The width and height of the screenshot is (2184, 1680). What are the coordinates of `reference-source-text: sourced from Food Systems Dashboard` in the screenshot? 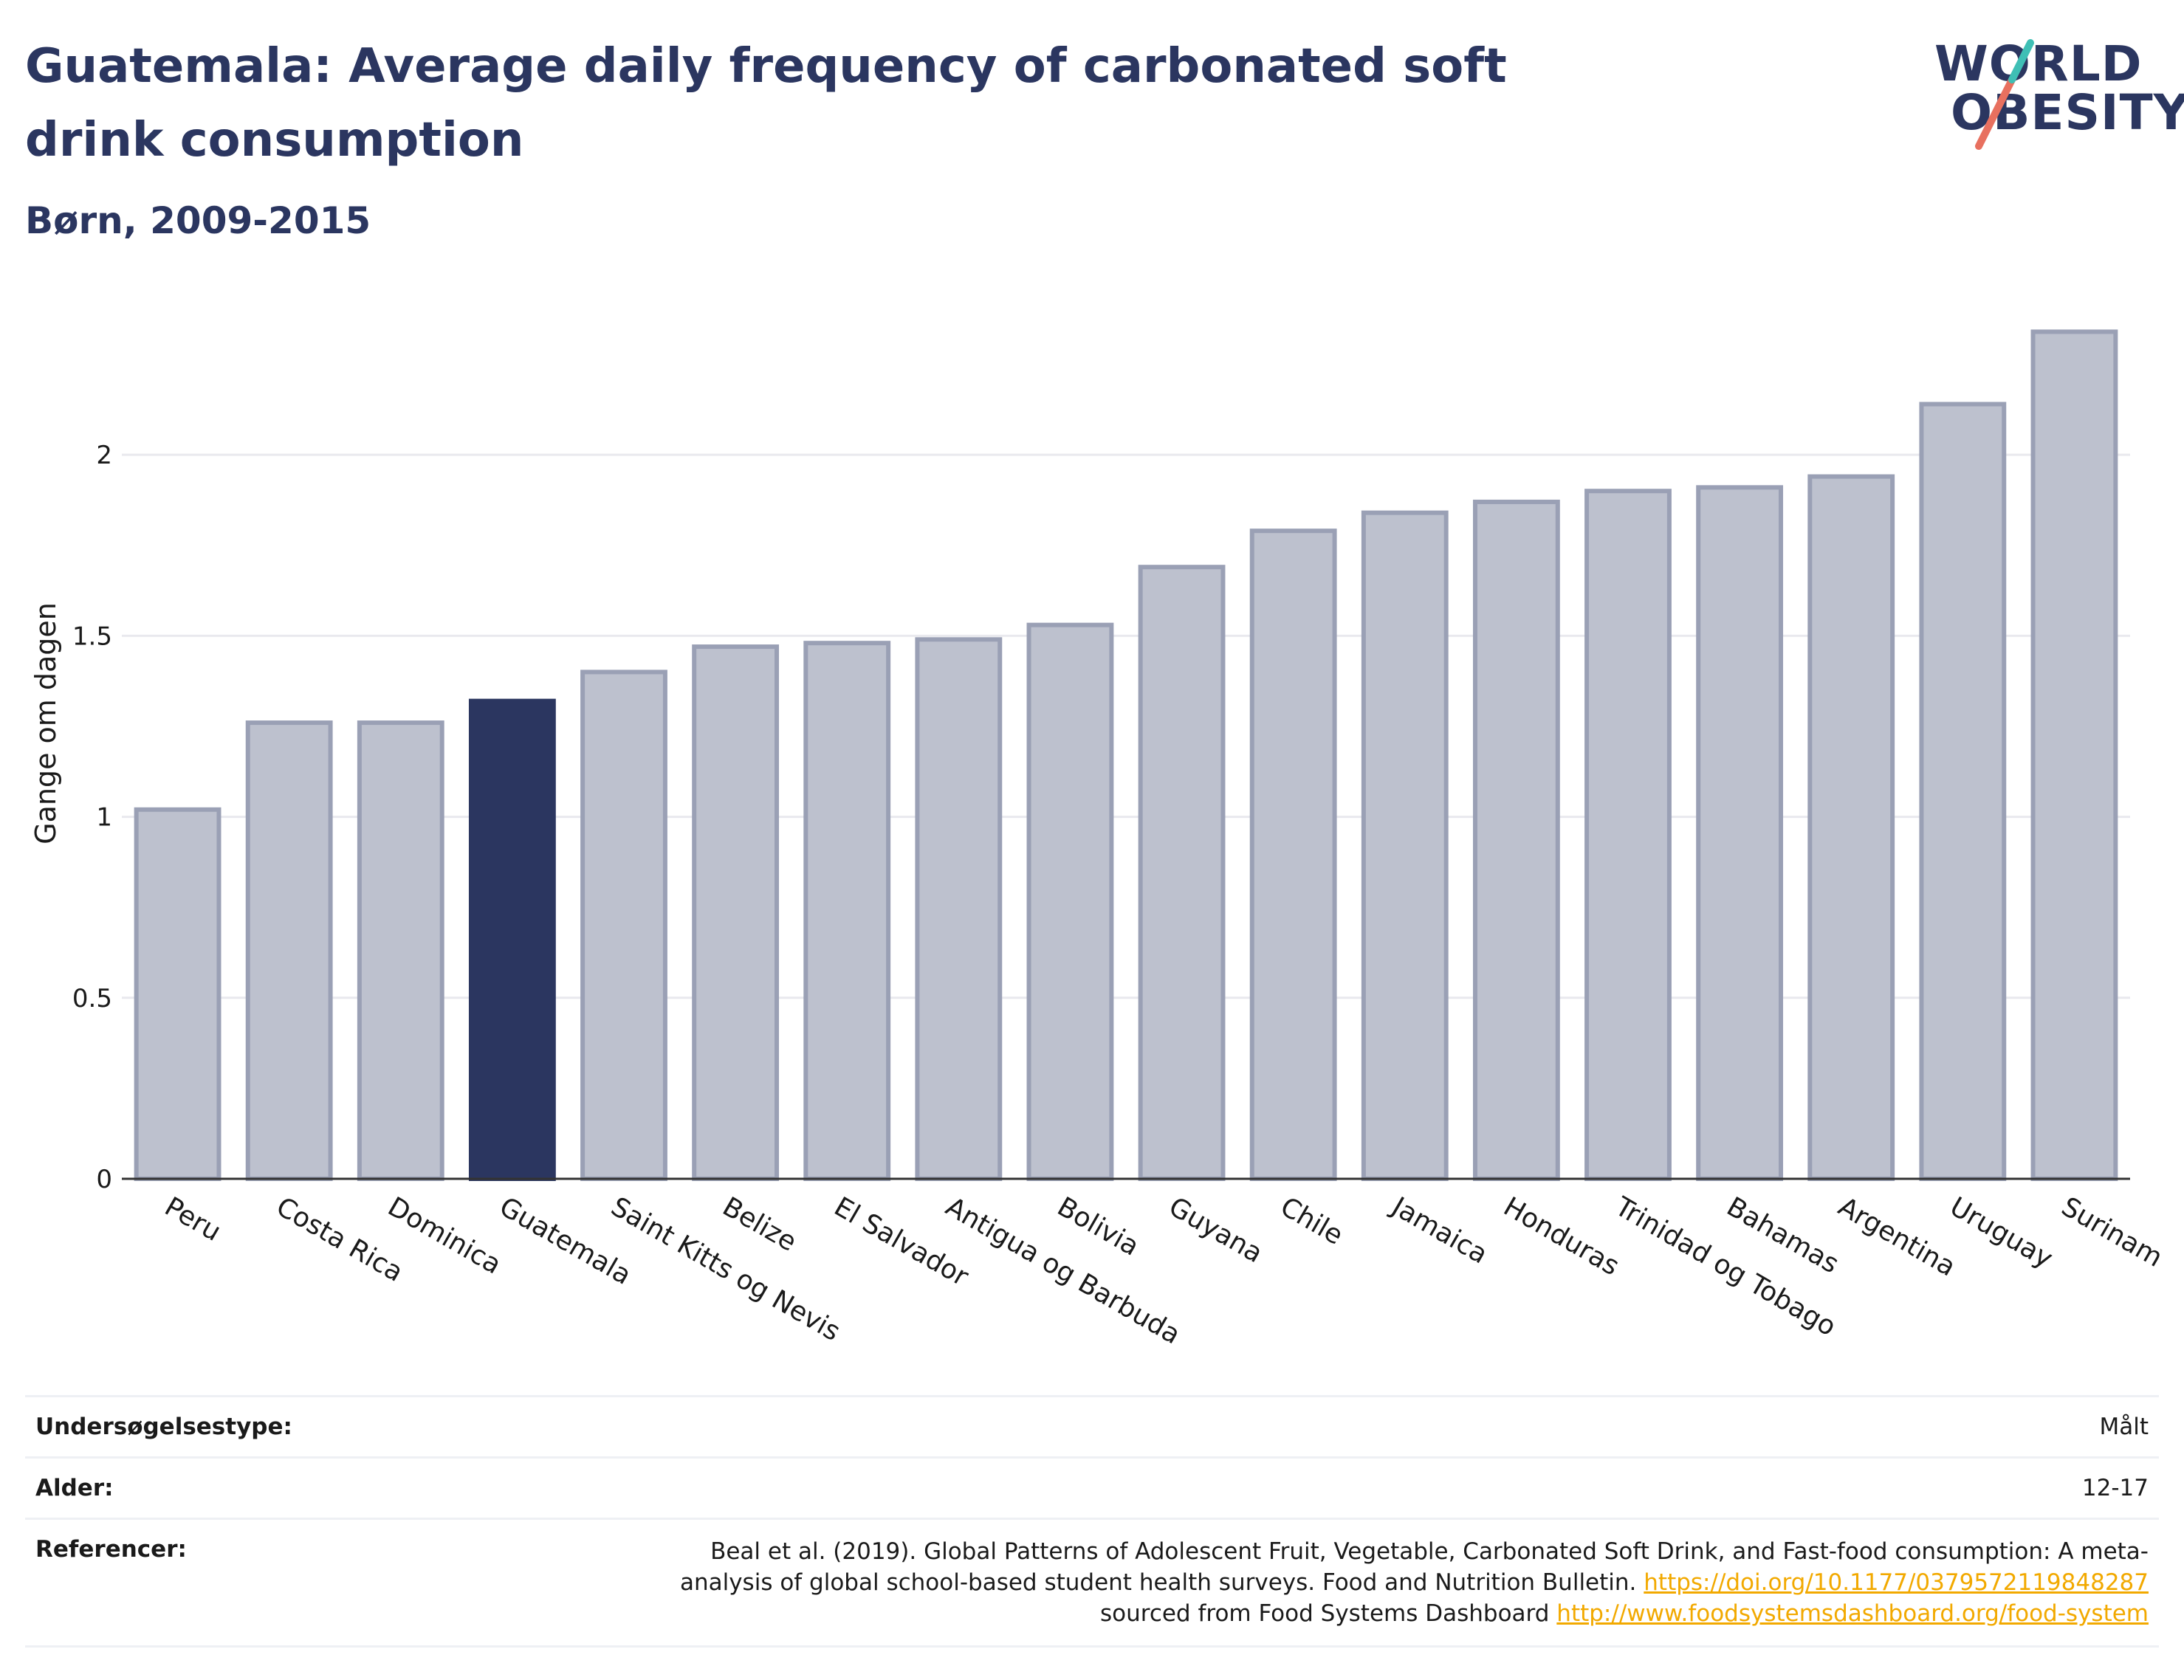 It's located at (1328, 1613).